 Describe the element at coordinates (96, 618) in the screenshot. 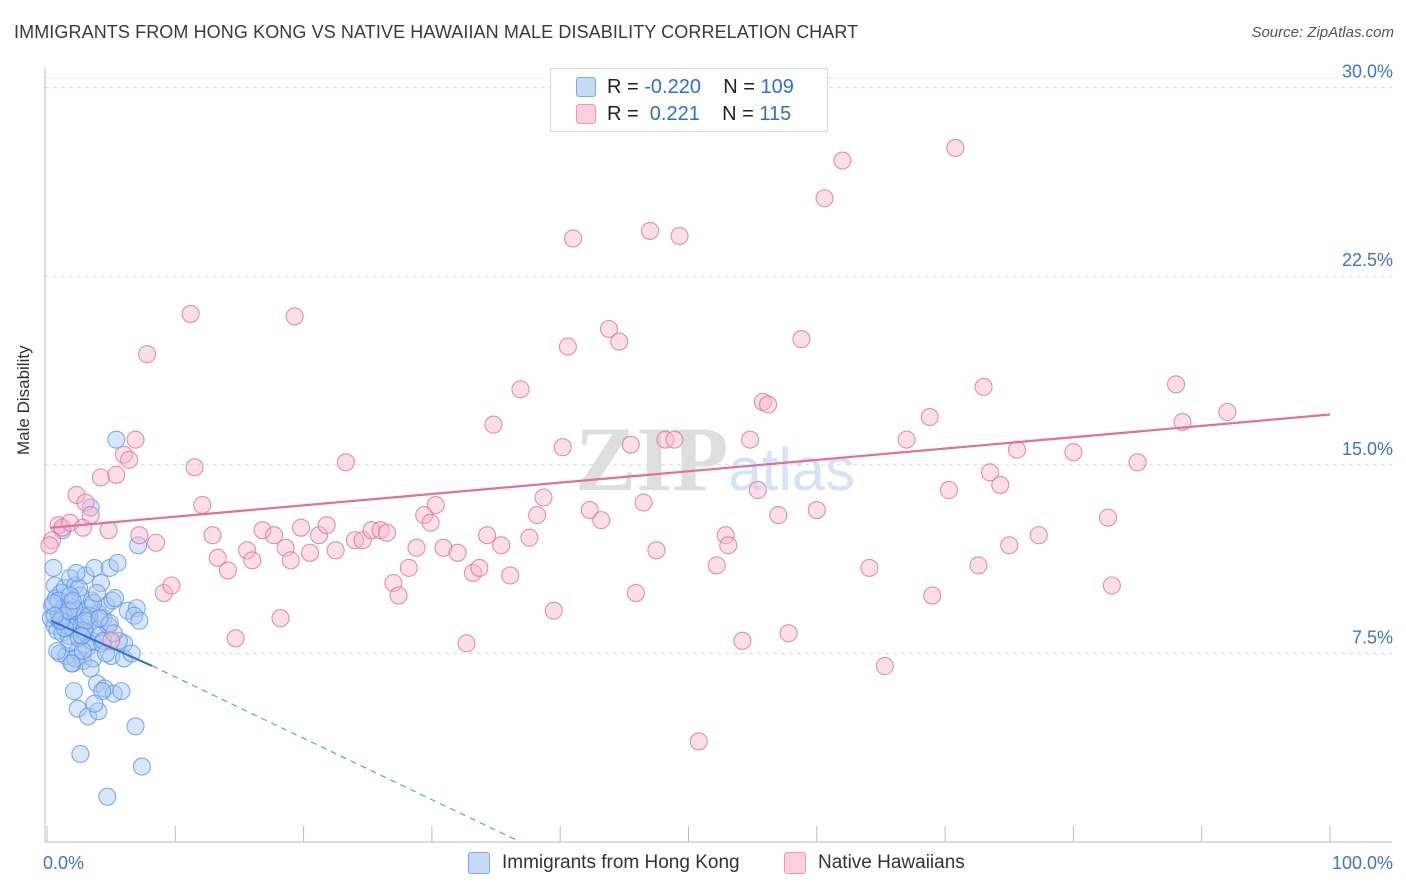

I see `series-hong-kong` at that location.